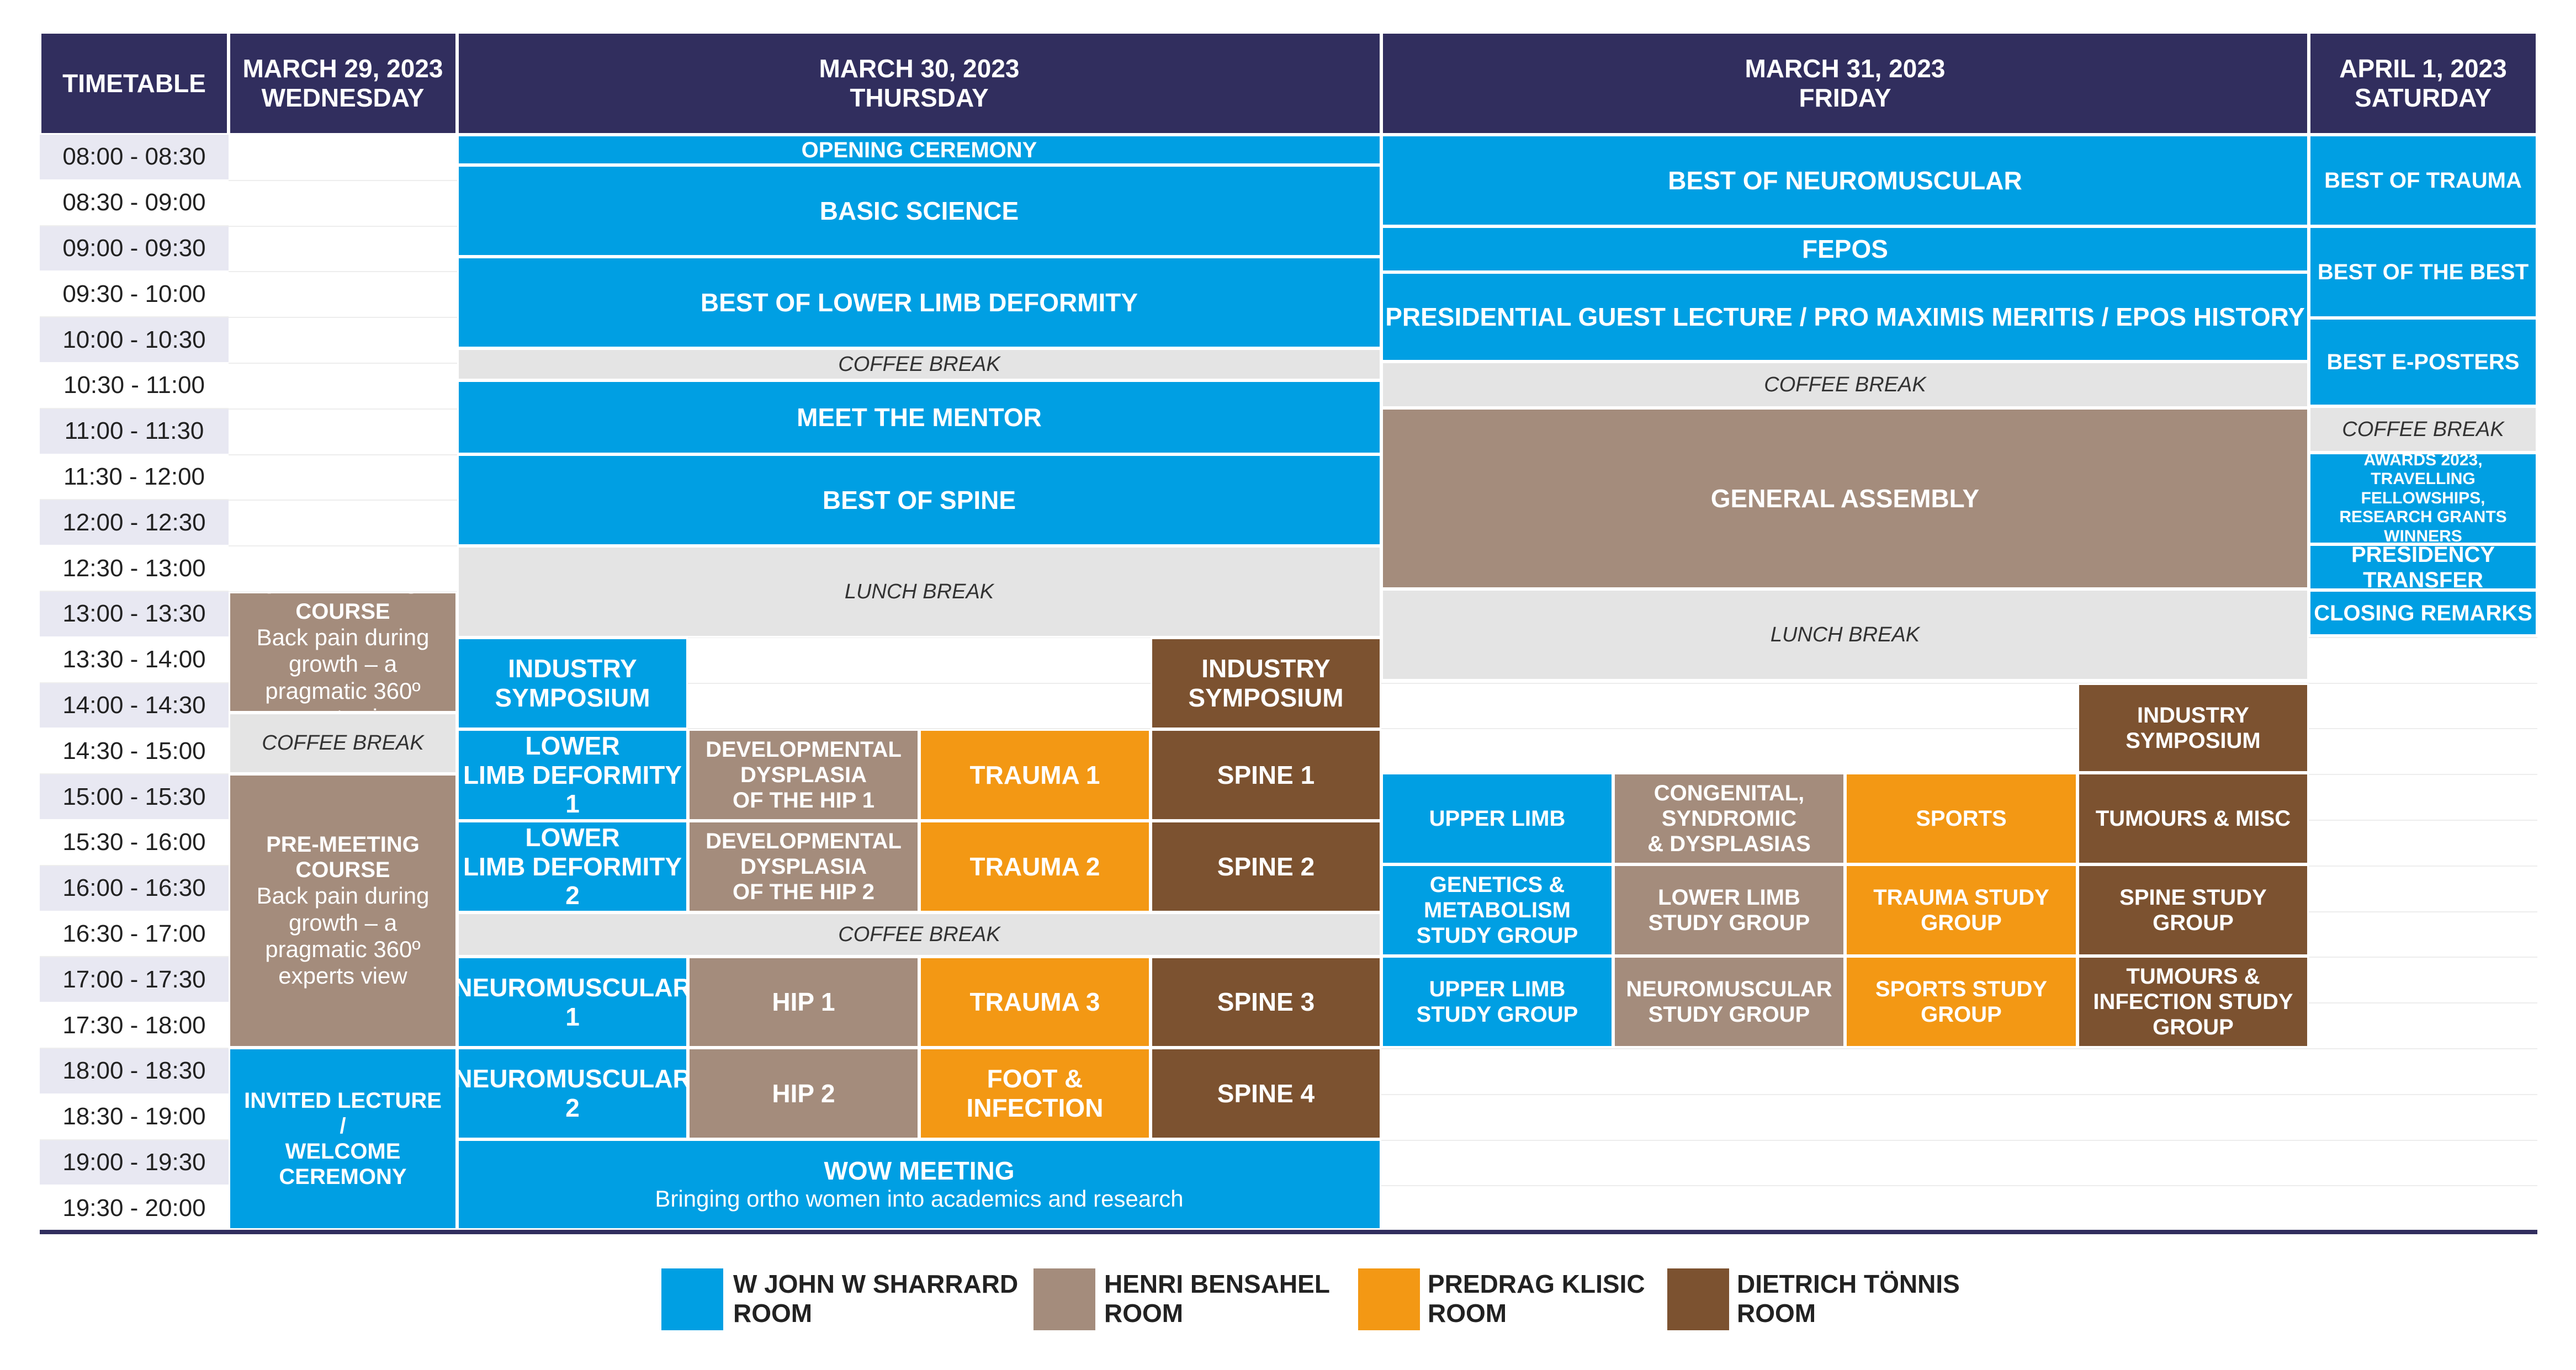 The width and height of the screenshot is (2576, 1370). I want to click on session-line: SYNDROMIC, so click(1729, 818).